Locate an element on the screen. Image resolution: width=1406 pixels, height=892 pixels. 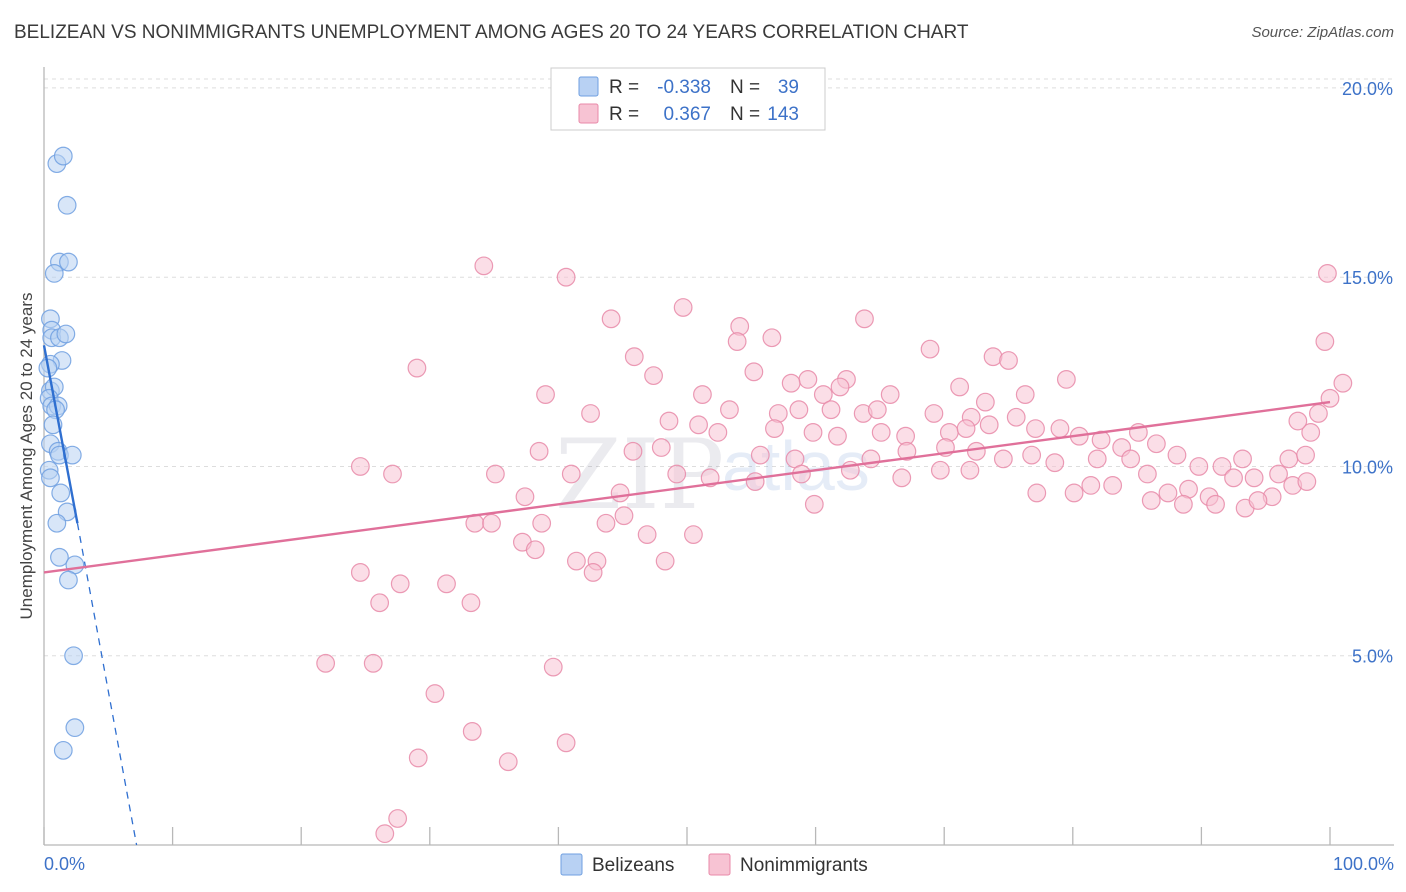
stats-legend: R = -0.338 N = 39 R = 0.367 N = 143 is located at coordinates (688, 99).